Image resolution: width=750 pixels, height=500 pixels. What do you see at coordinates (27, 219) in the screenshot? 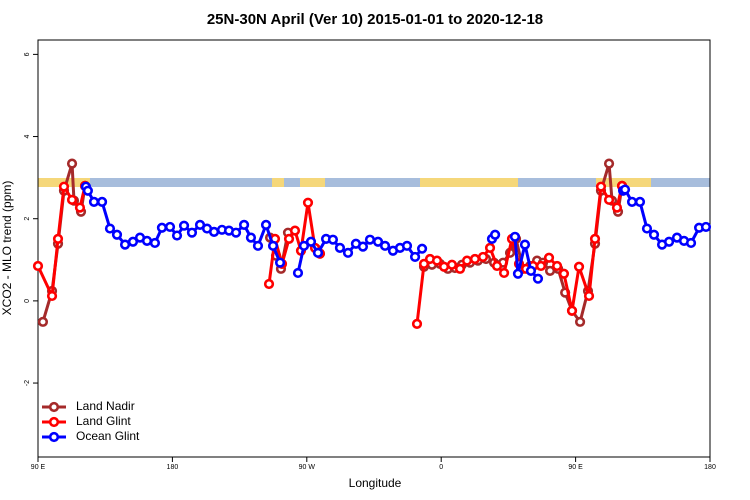
I see `y-tick-label: 2` at bounding box center [27, 219].